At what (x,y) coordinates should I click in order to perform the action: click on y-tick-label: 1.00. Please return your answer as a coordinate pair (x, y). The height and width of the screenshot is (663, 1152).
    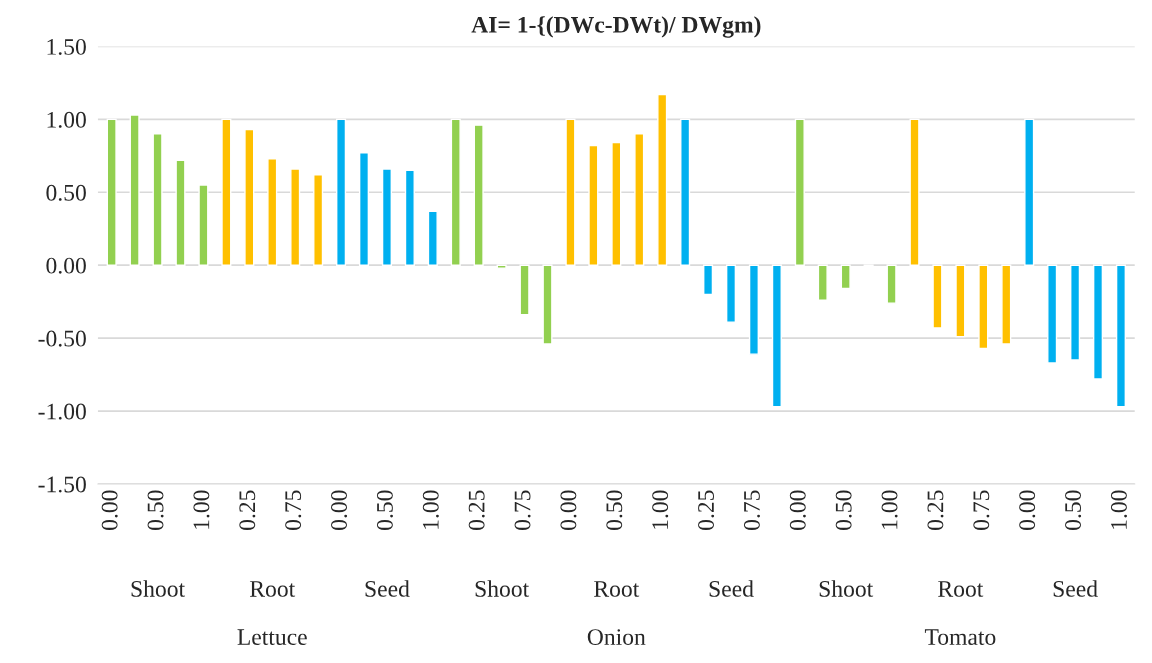
    Looking at the image, I should click on (66, 119).